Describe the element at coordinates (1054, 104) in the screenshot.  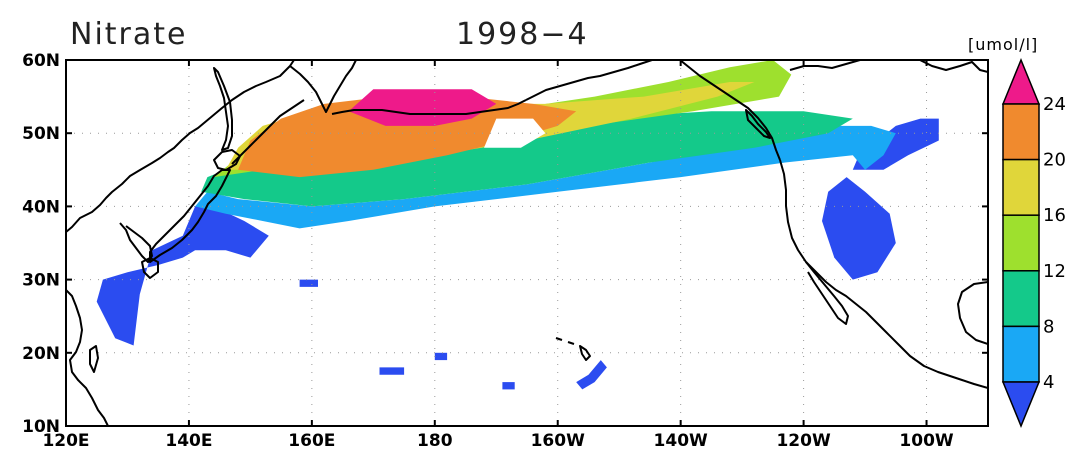
I see `colorbar-label: 24` at that location.